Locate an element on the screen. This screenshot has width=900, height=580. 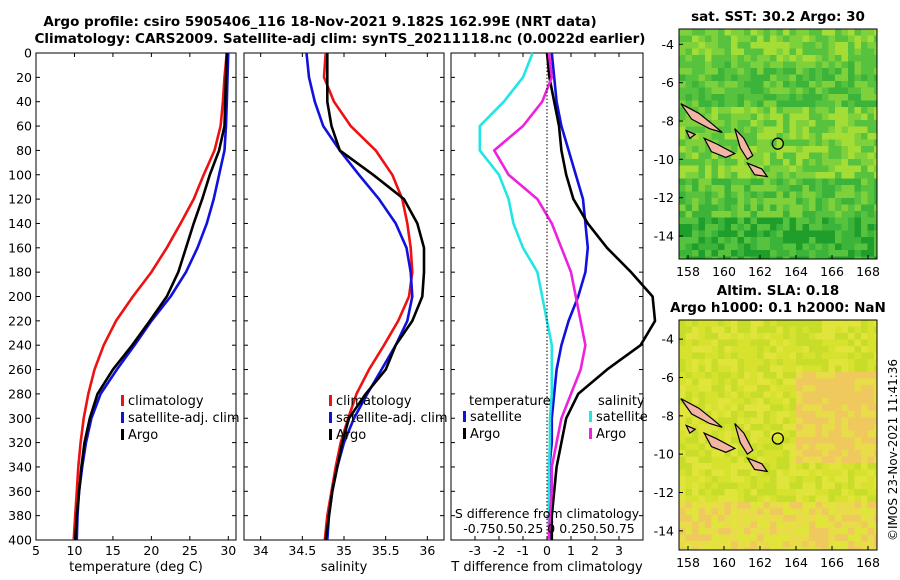
y-tick-label: 60 is located at coordinates (24, 126).